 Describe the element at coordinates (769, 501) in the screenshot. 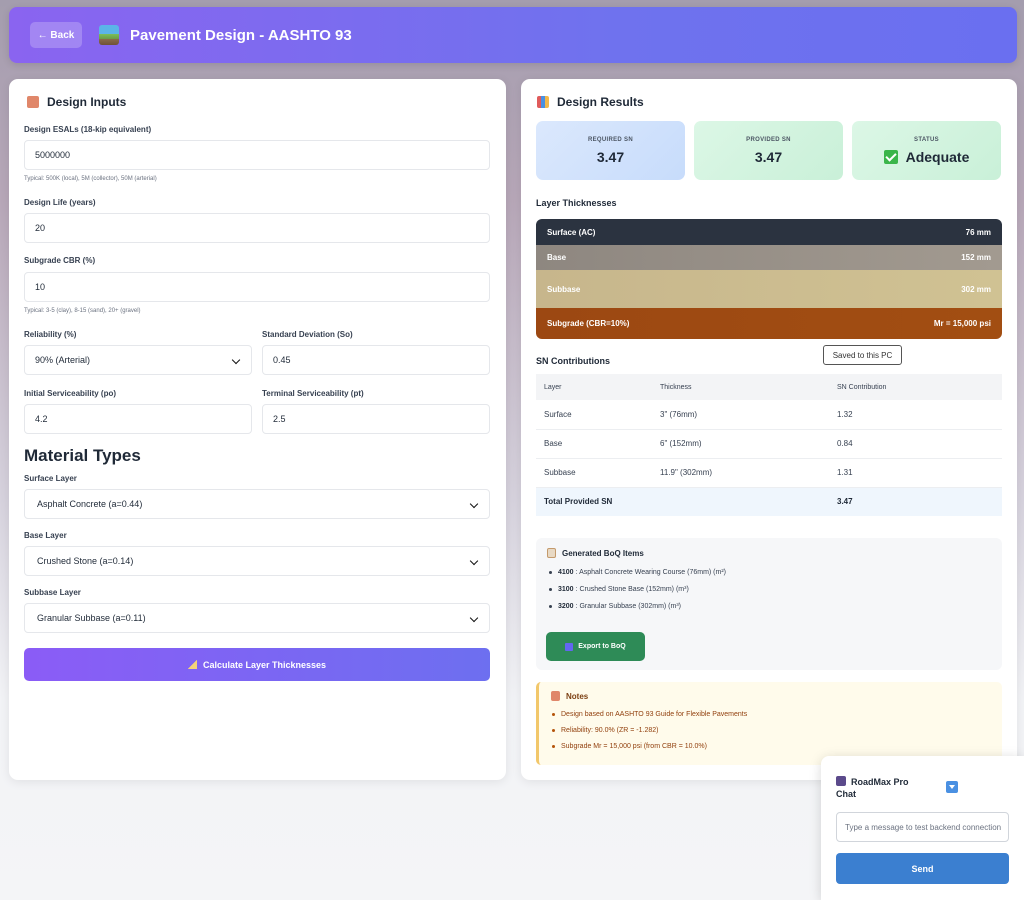

I see `table-total-row: Total Provided SN 3.47` at that location.